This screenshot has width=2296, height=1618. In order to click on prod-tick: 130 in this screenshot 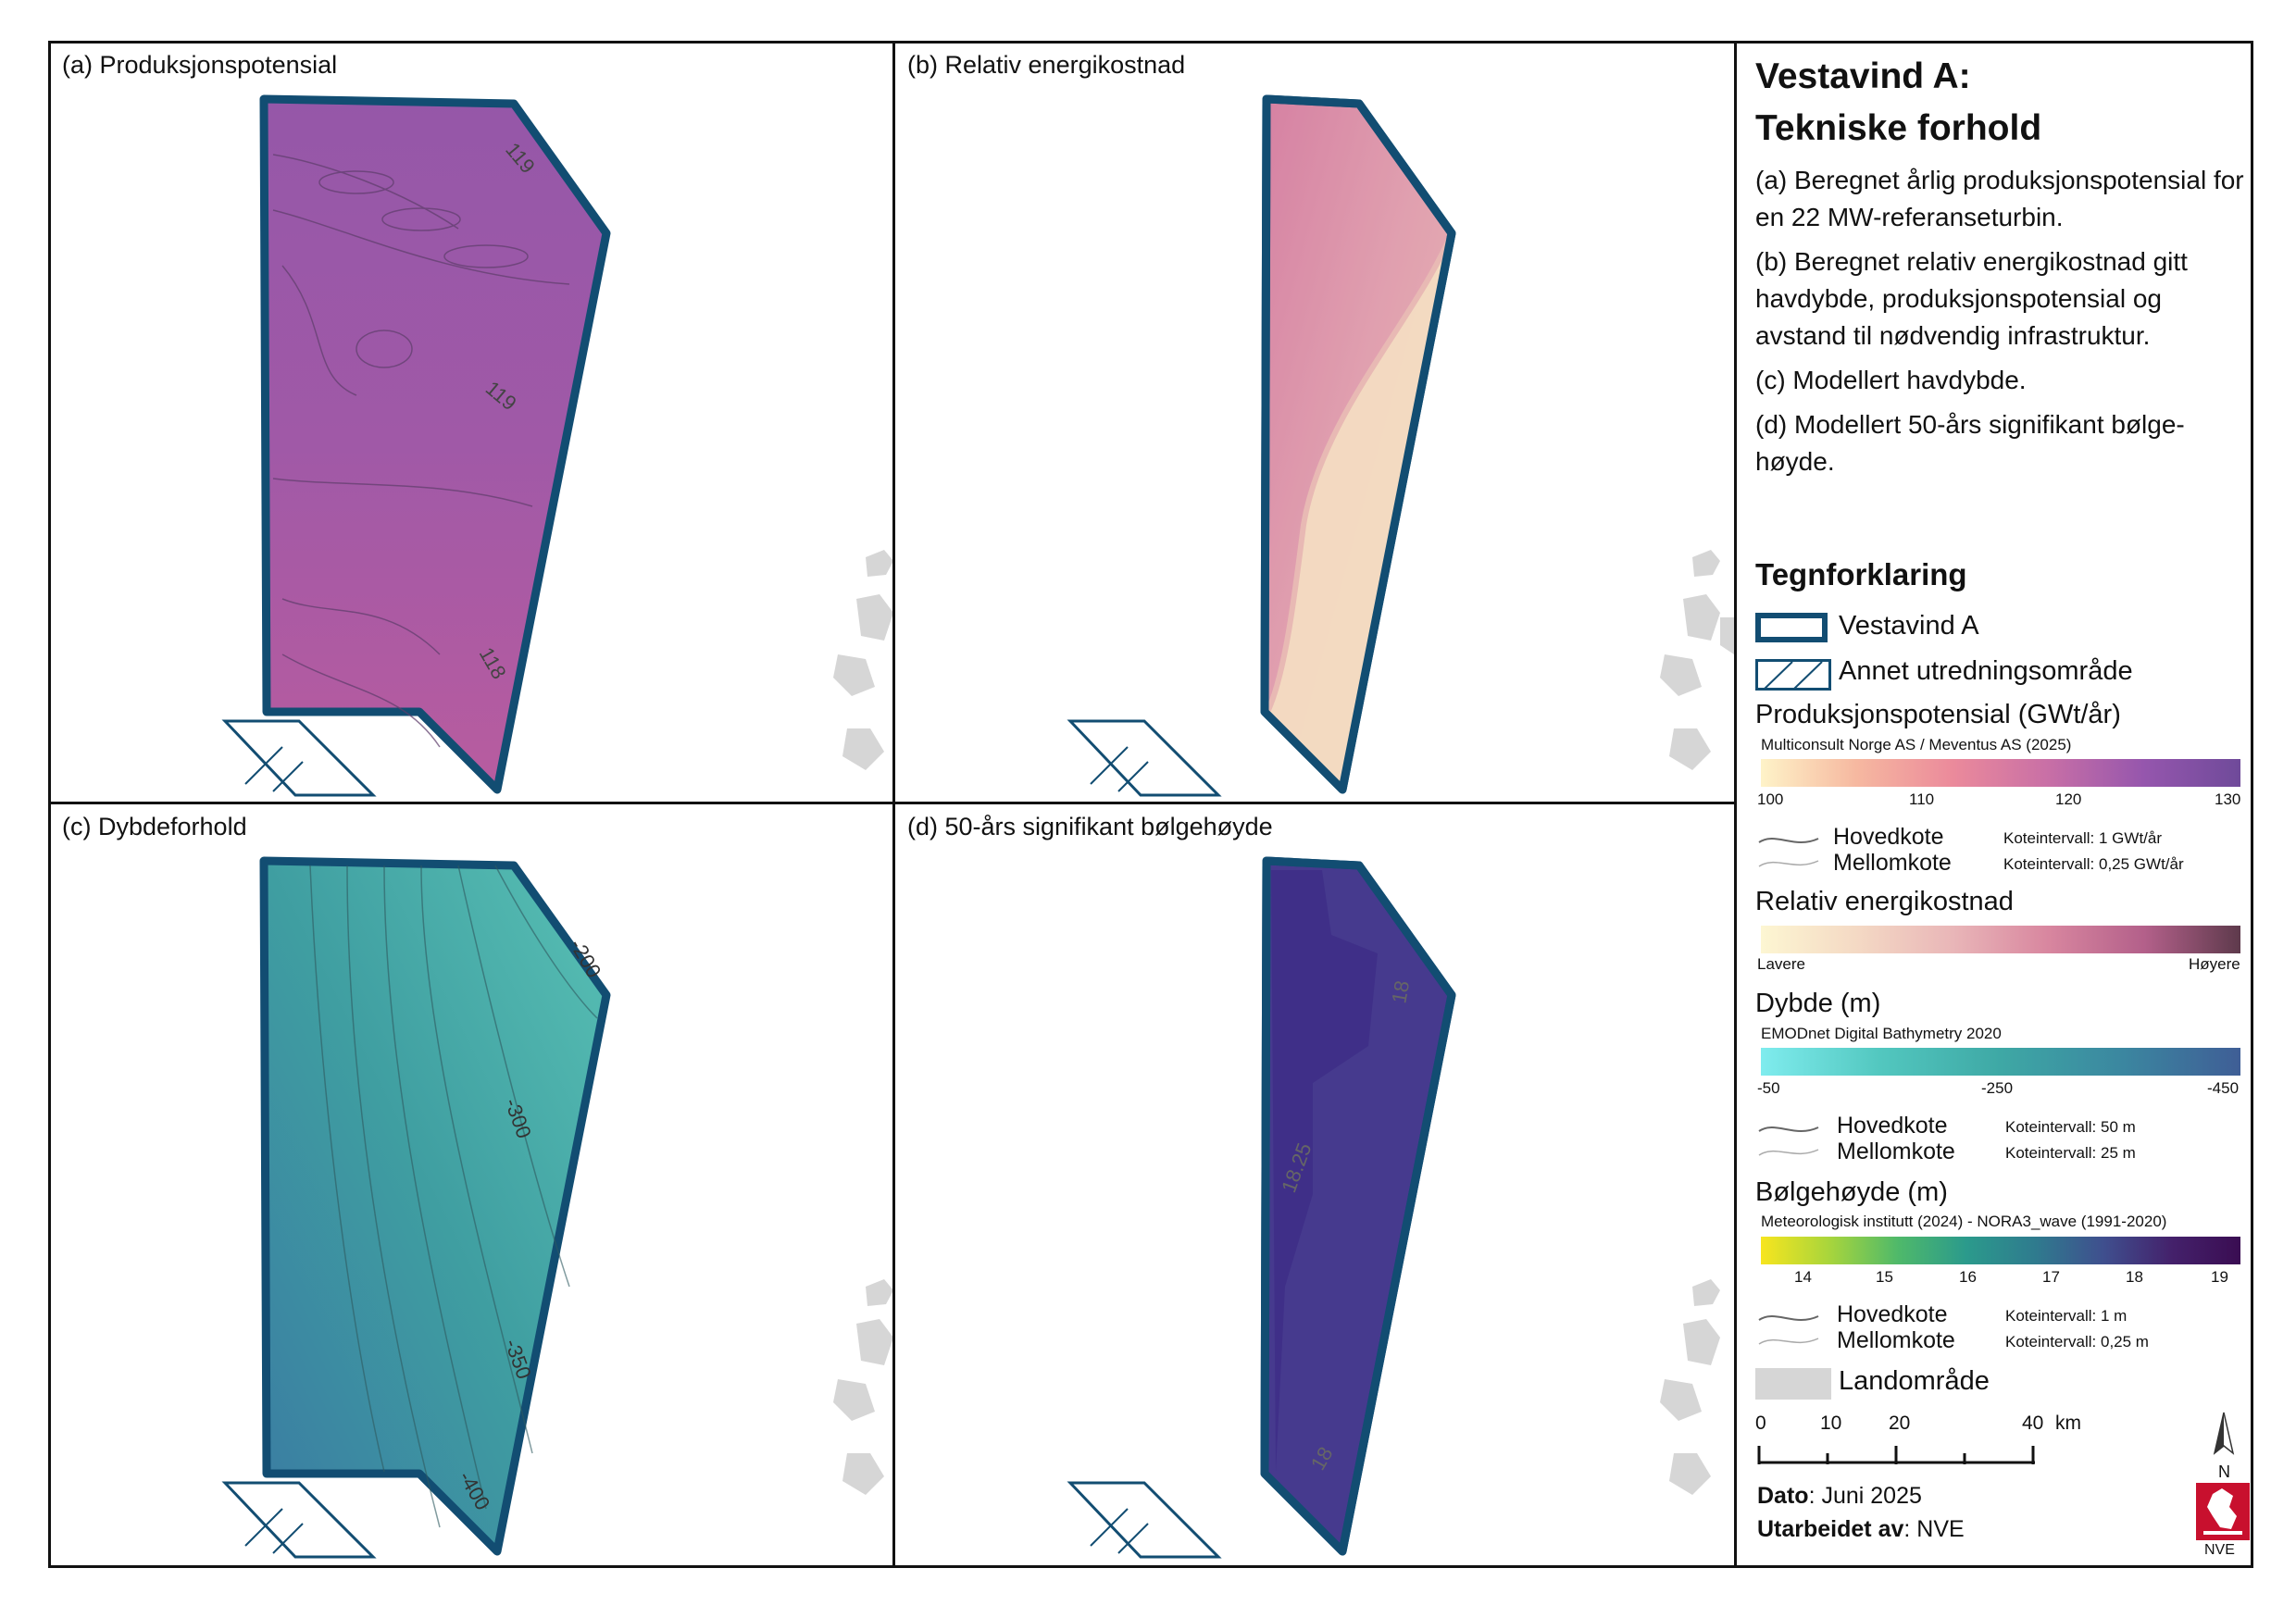, I will do `click(2228, 799)`.